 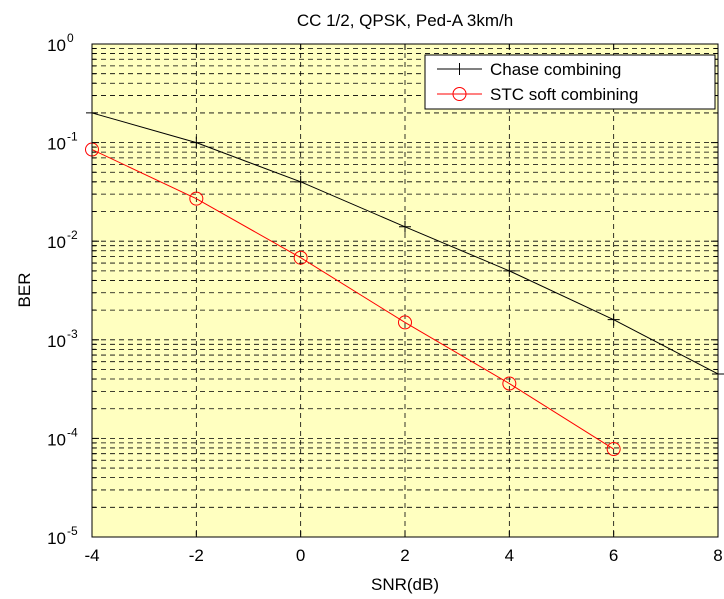 I want to click on legend-entry: STC soft combining, so click(x=537, y=94).